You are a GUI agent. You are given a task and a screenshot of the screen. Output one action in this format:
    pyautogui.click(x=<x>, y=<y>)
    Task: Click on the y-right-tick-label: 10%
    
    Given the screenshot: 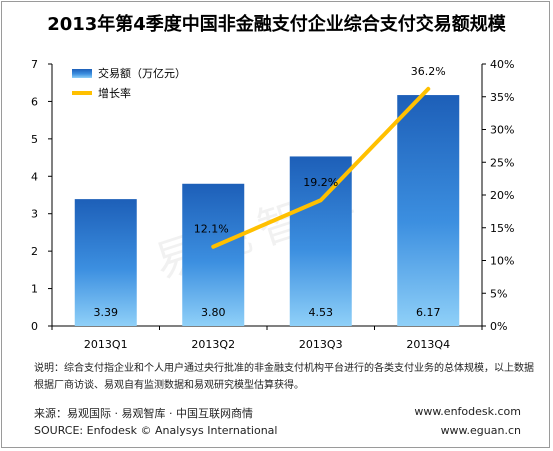 What is the action you would take?
    pyautogui.click(x=502, y=261)
    